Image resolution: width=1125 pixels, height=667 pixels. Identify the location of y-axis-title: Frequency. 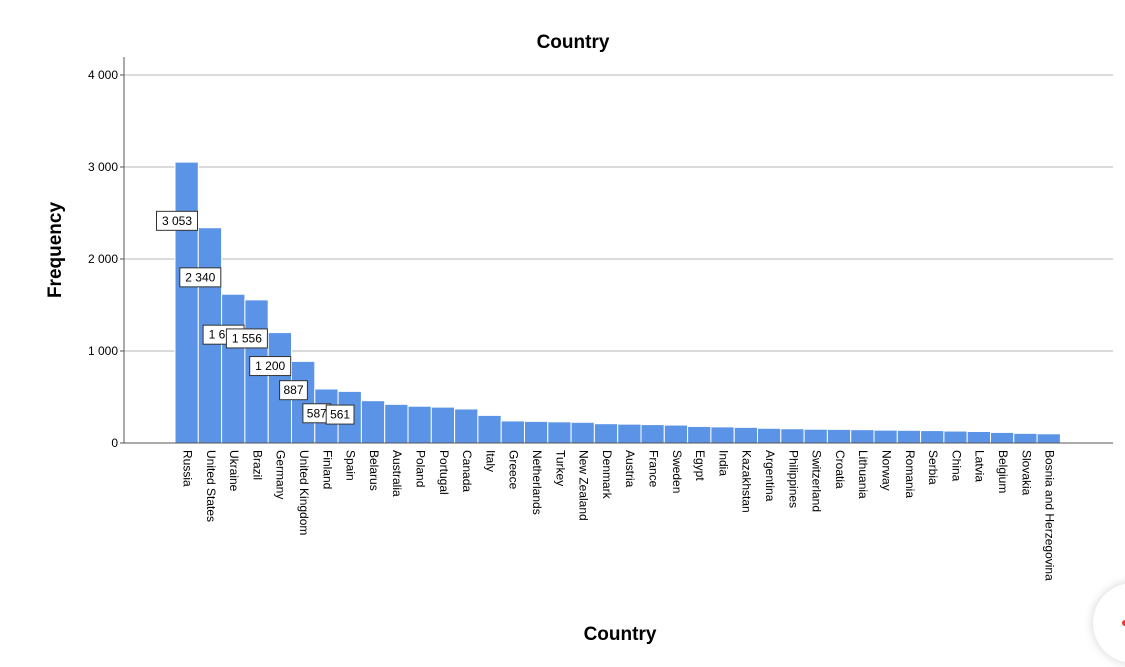
(55, 250).